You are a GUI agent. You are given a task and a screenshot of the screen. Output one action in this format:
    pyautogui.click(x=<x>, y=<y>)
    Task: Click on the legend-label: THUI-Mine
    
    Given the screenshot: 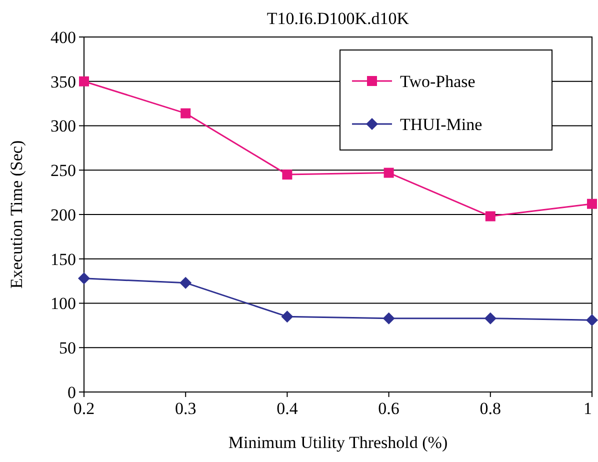 What is the action you would take?
    pyautogui.click(x=441, y=124)
    